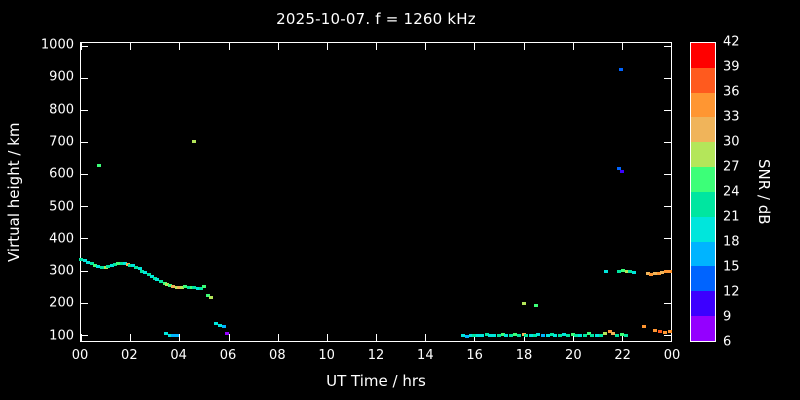 This screenshot has width=800, height=400. What do you see at coordinates (228, 355) in the screenshot?
I see `x-tick-label: 06` at bounding box center [228, 355].